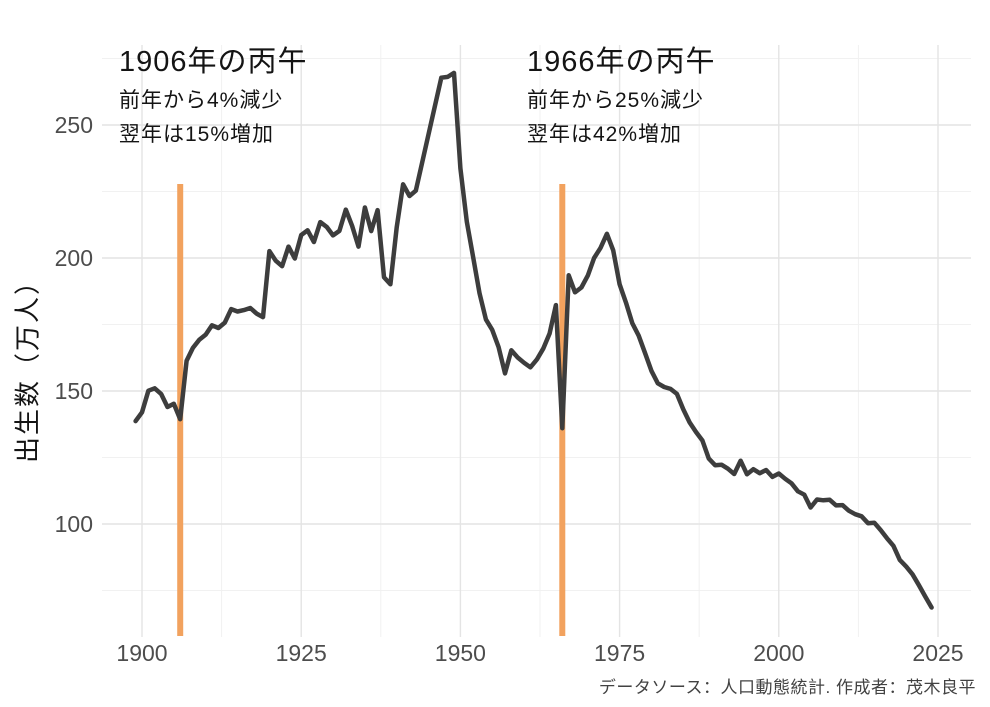  Describe the element at coordinates (460, 653) in the screenshot. I see `x-tick-label: 1950` at that location.